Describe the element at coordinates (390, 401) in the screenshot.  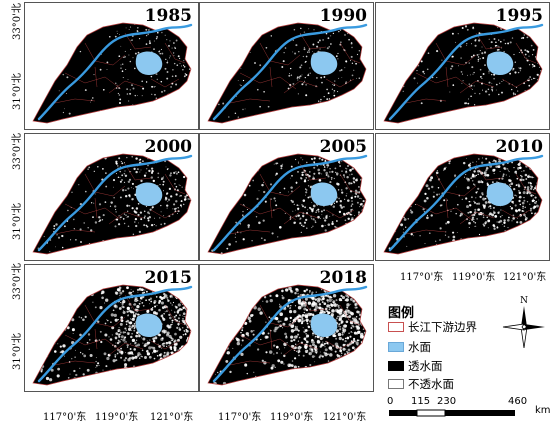
I see `scale-tick-0: 0` at that location.